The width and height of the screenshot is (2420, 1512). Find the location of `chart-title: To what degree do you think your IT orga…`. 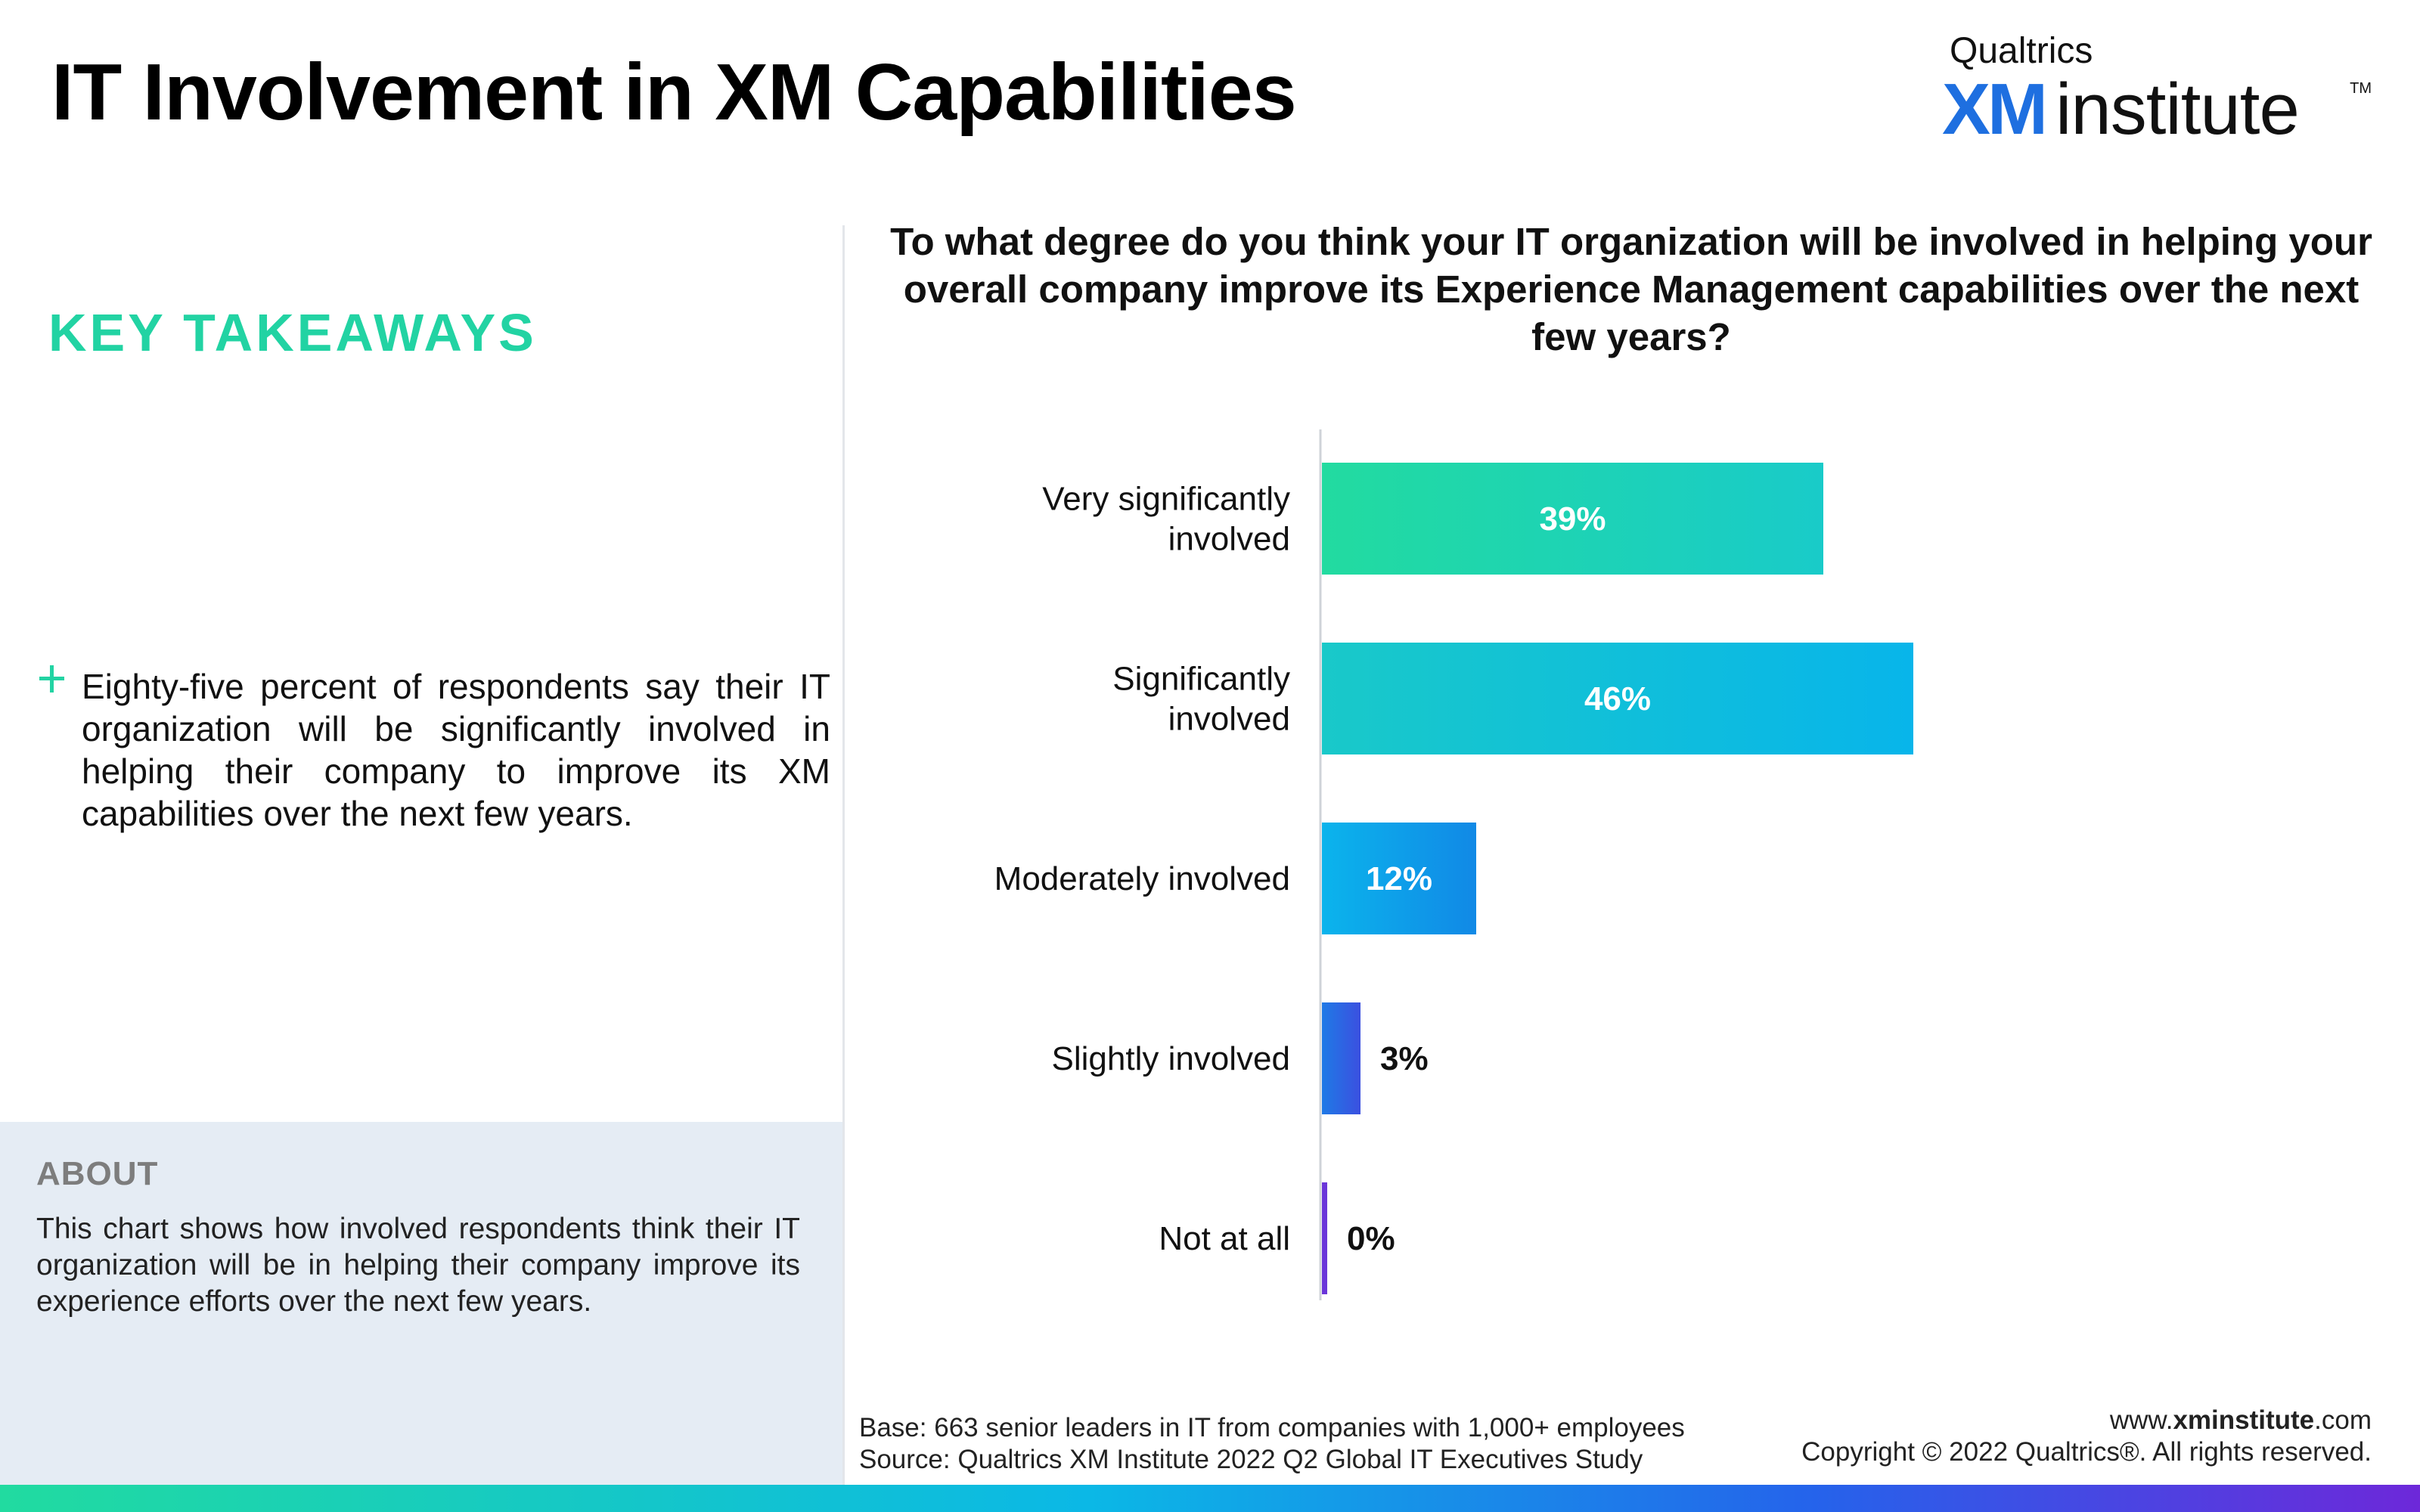

chart-title: To what degree do you think your IT orga… is located at coordinates (1631, 289).